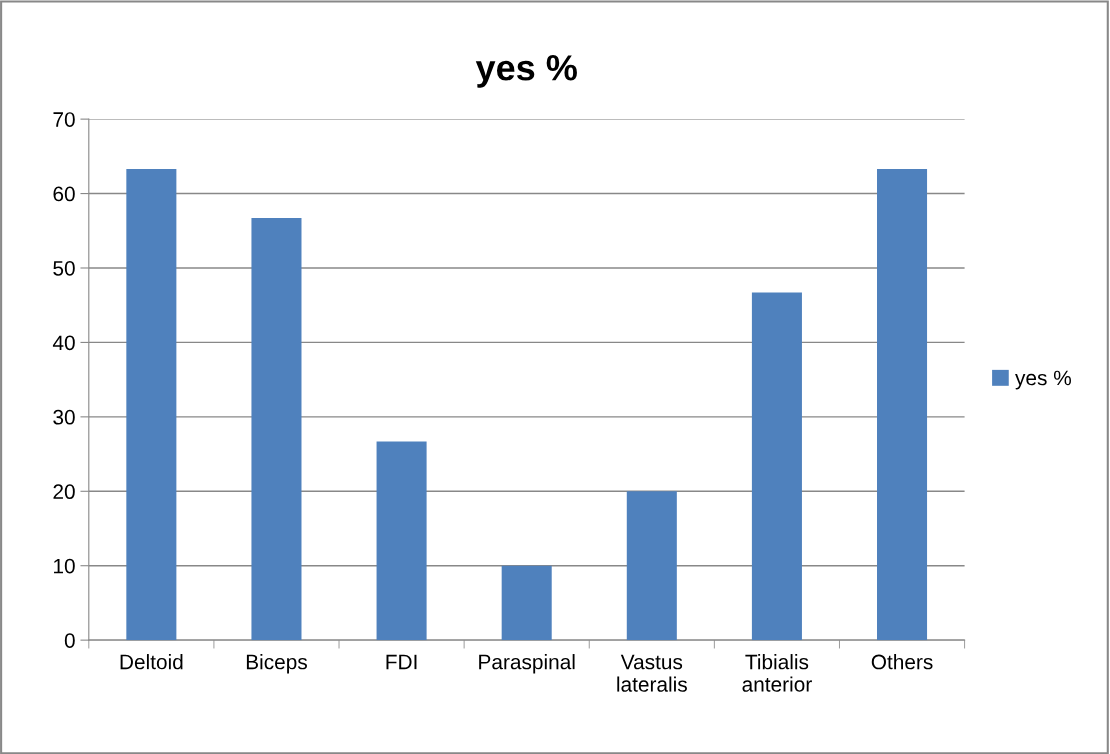  Describe the element at coordinates (527, 664) in the screenshot. I see `x-tick-label: Paraspinal` at that location.